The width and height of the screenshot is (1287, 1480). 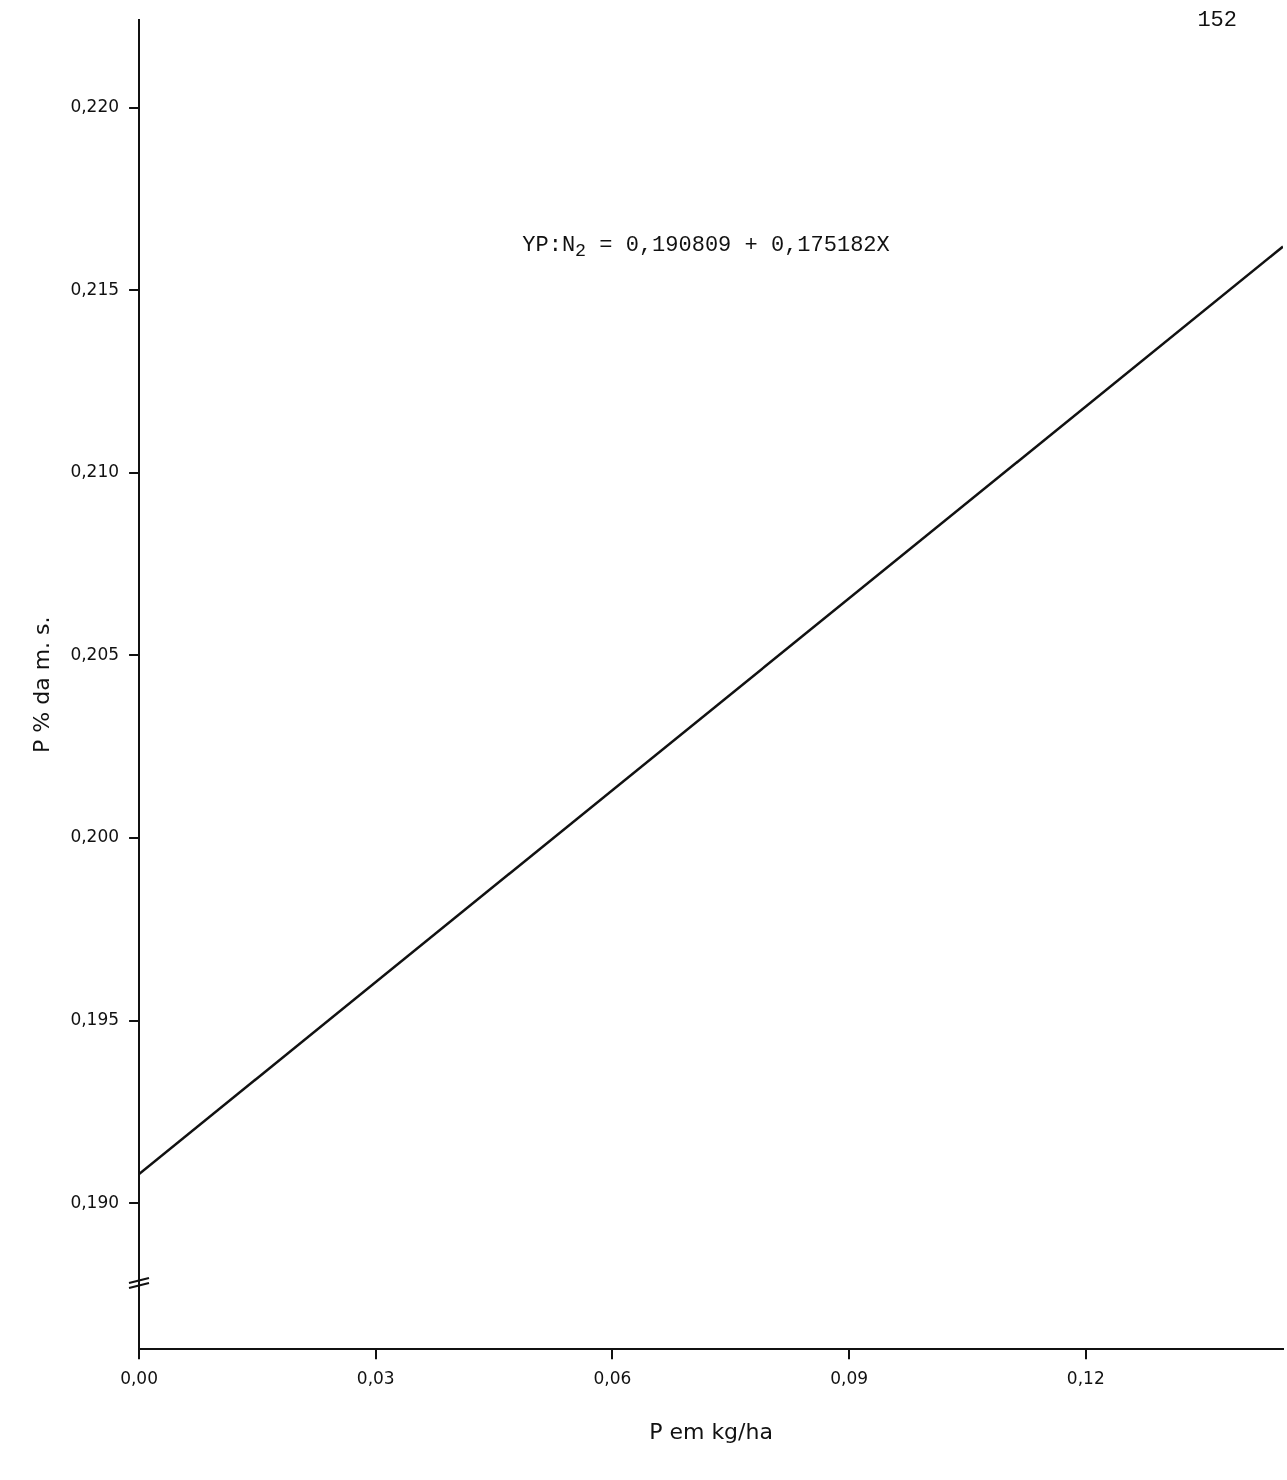 I want to click on y-tick-label: 0,205, so click(x=95, y=653).